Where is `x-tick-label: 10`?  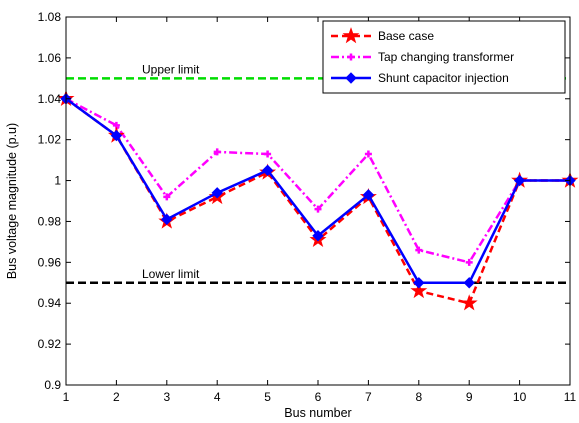
x-tick-label: 10 is located at coordinates (520, 397).